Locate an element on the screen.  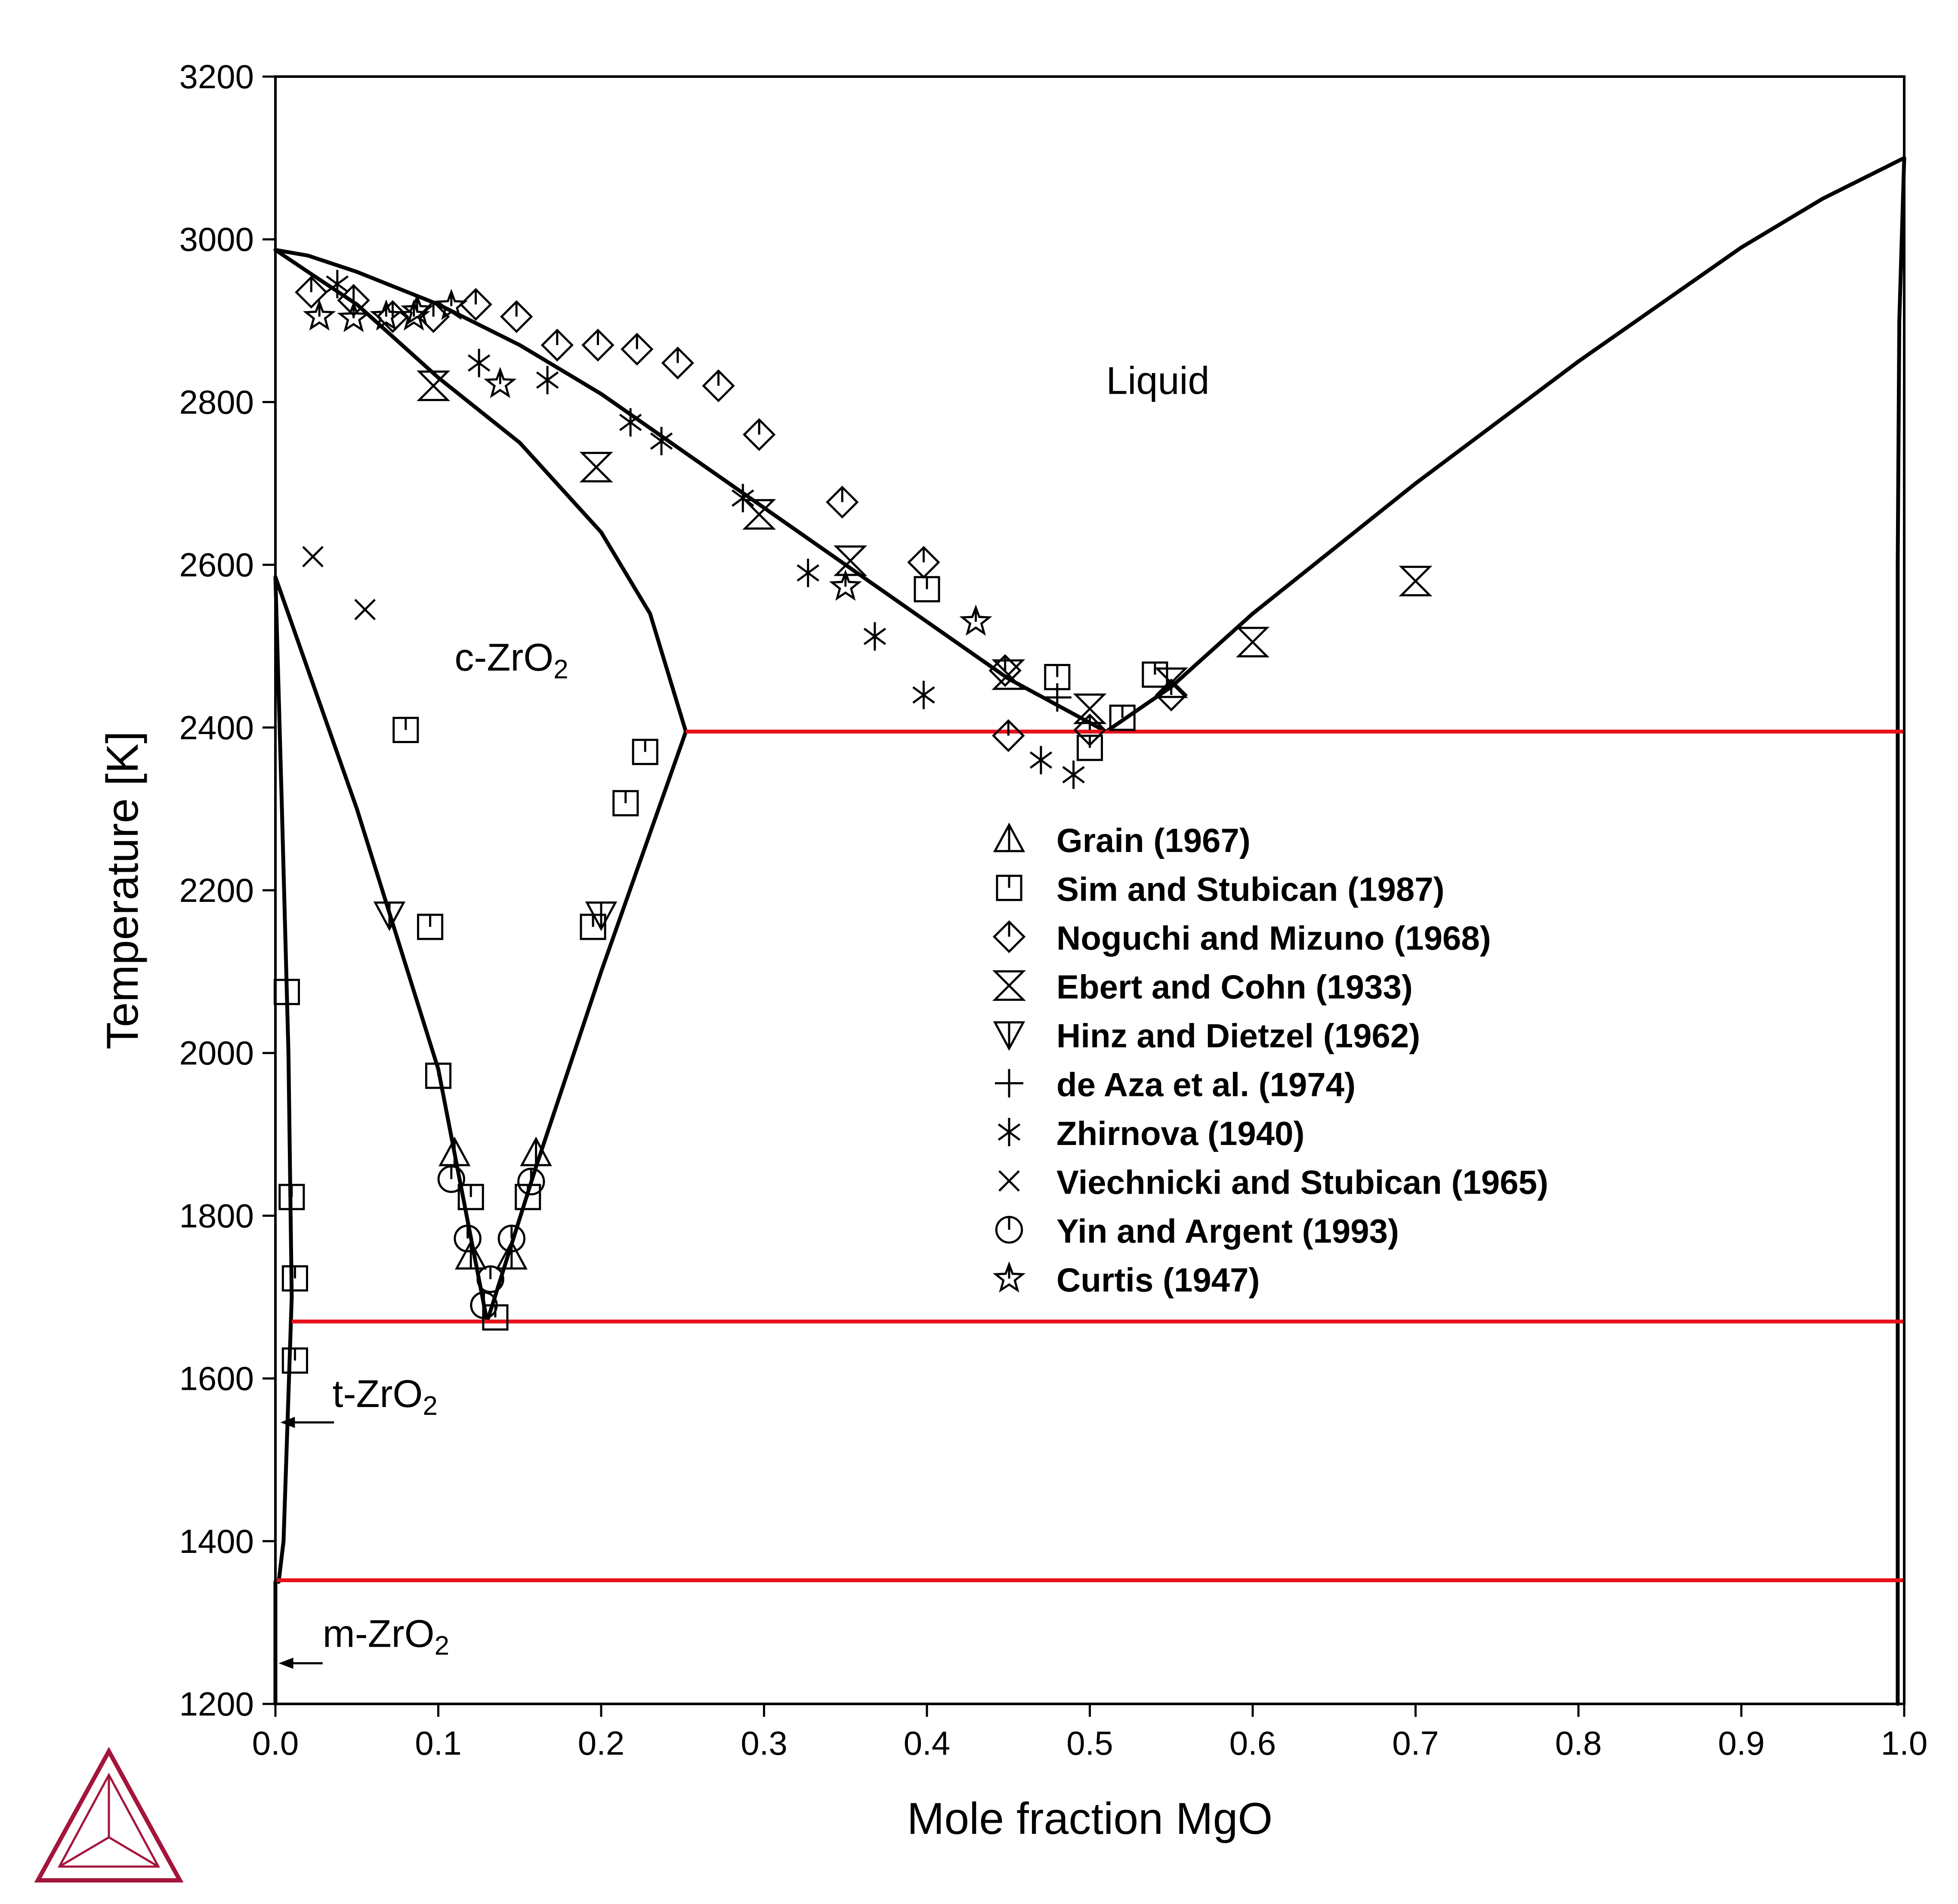
x-tick-label: 0.9 is located at coordinates (1741, 1743).